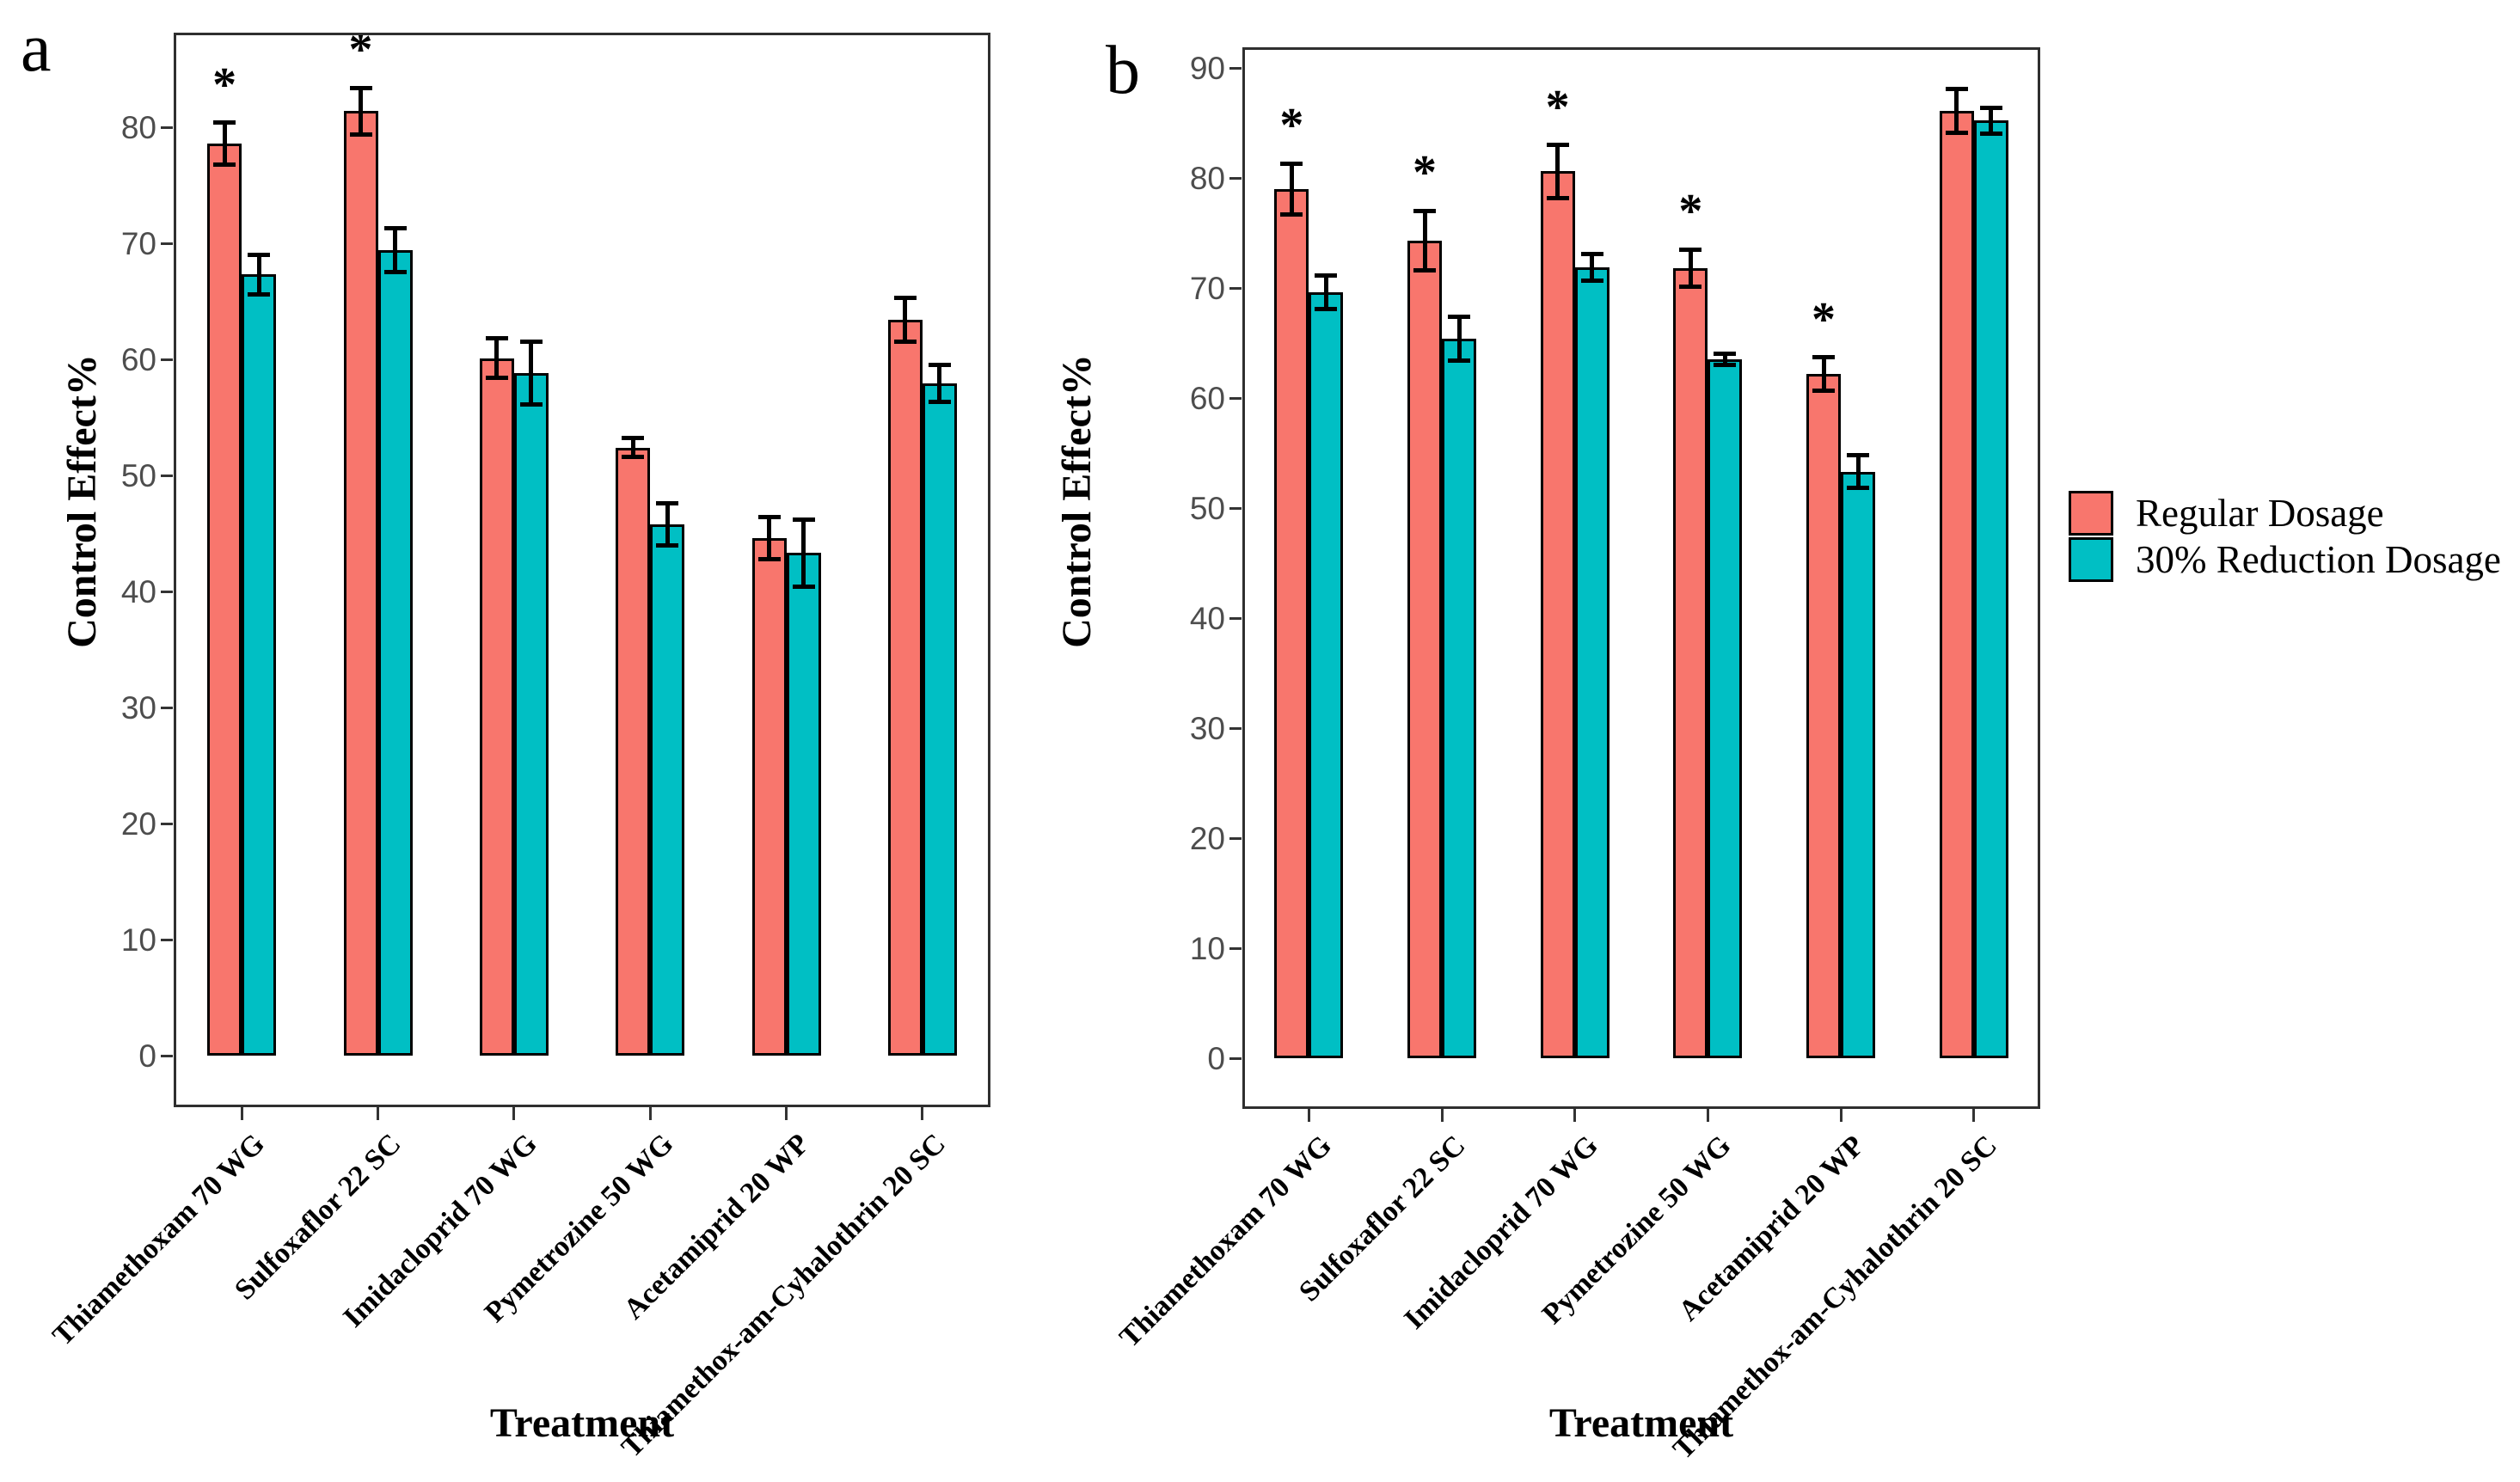 This screenshot has height=1482, width=2520. Describe the element at coordinates (2091, 559) in the screenshot. I see `reduction-dosage-swatch` at that location.